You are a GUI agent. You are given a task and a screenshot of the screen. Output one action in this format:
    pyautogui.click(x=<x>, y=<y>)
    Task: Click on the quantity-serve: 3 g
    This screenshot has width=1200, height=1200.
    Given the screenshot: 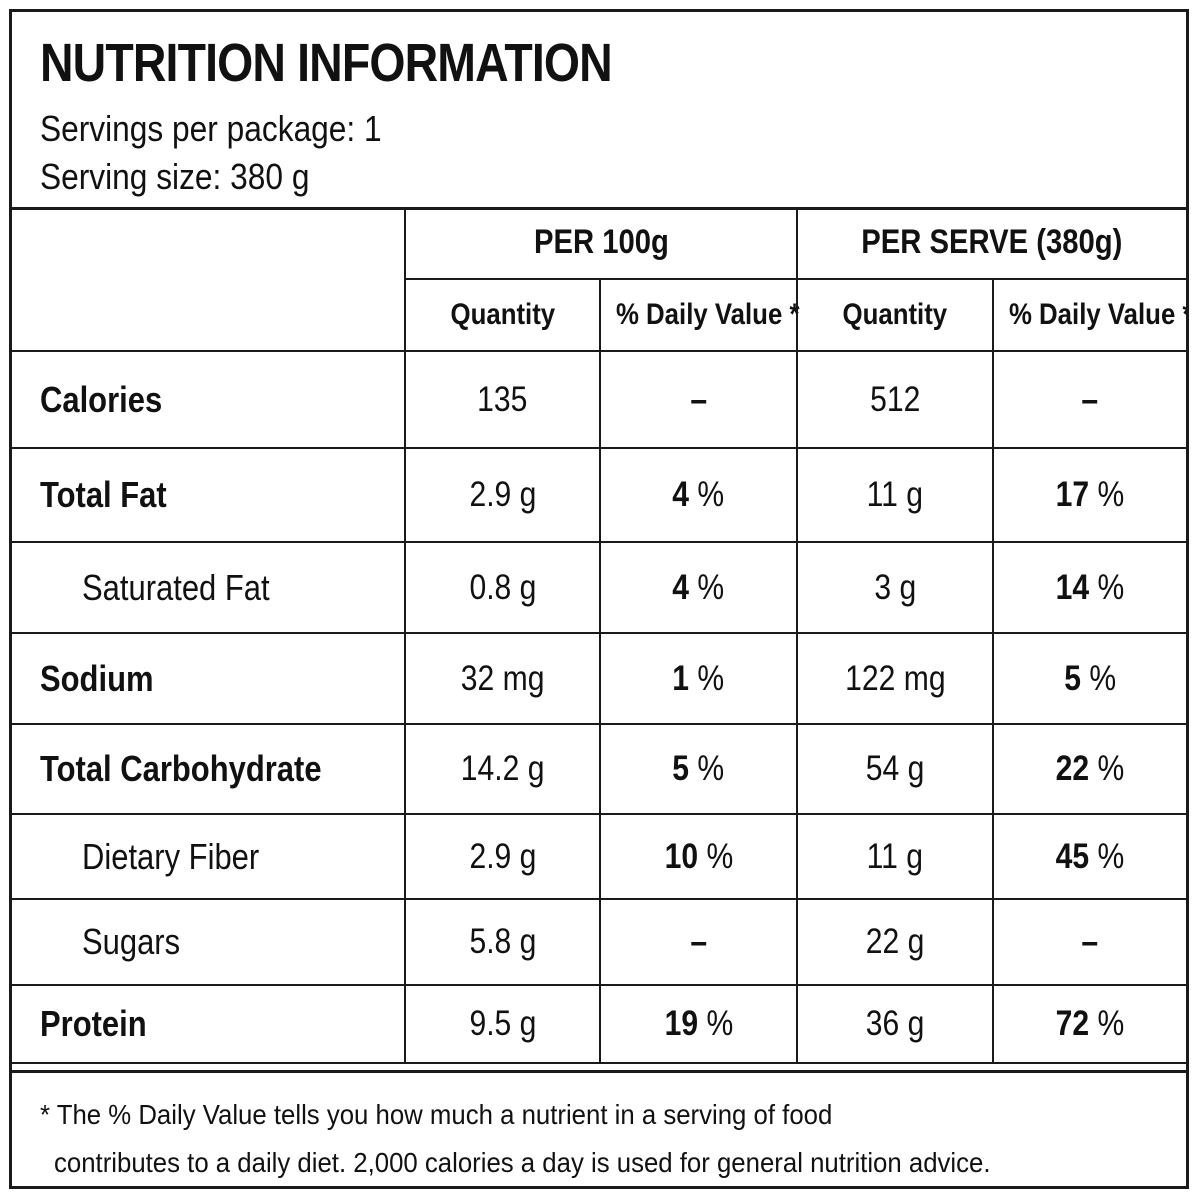 What is the action you would take?
    pyautogui.click(x=895, y=587)
    